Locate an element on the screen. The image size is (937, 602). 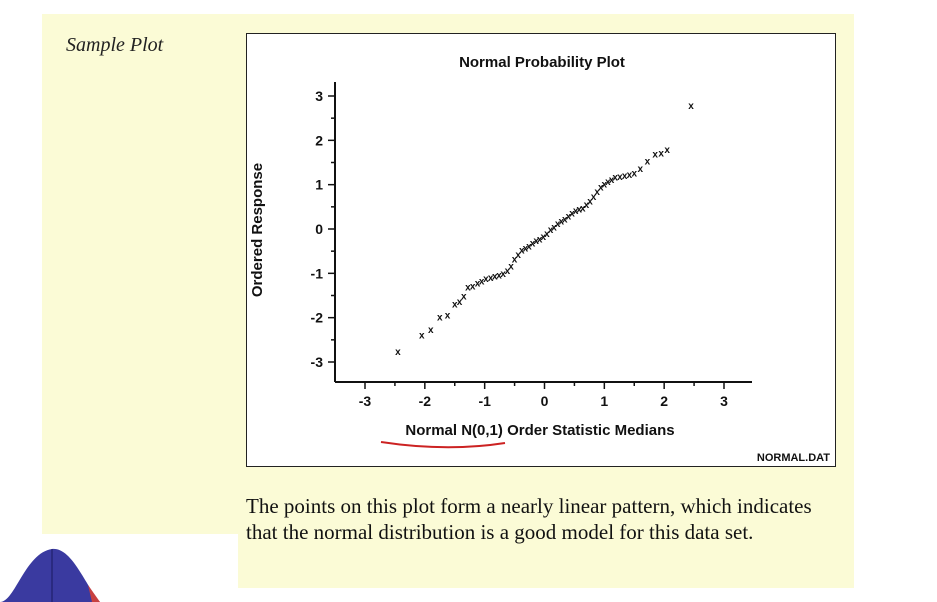
bell-accent is located at coordinates (94, 593).